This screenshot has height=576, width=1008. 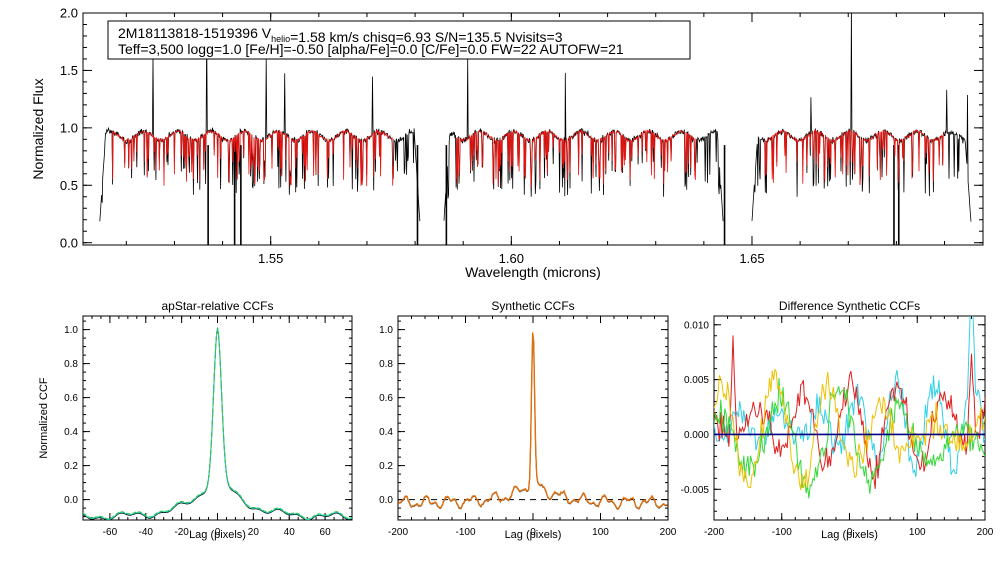 What do you see at coordinates (849, 306) in the screenshot?
I see `chart-title: Difference Synthetic CCFs` at bounding box center [849, 306].